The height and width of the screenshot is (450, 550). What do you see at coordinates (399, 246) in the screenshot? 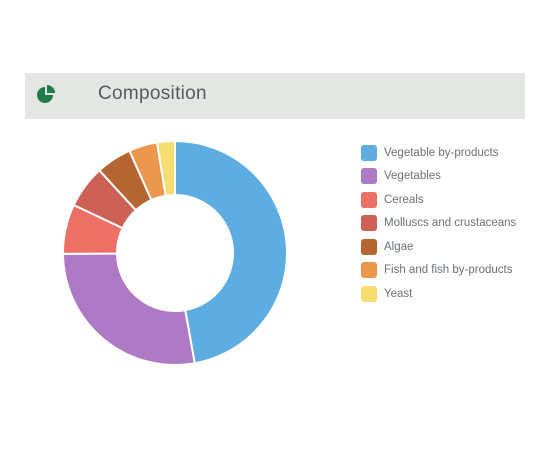
I see `legend-label: Algae` at bounding box center [399, 246].